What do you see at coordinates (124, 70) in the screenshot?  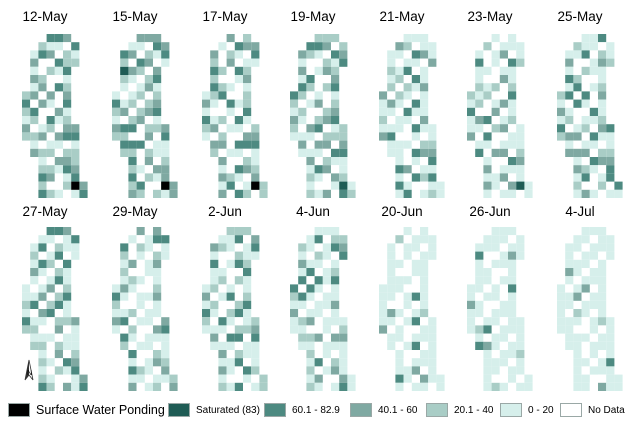 I see `saturated-cell` at bounding box center [124, 70].